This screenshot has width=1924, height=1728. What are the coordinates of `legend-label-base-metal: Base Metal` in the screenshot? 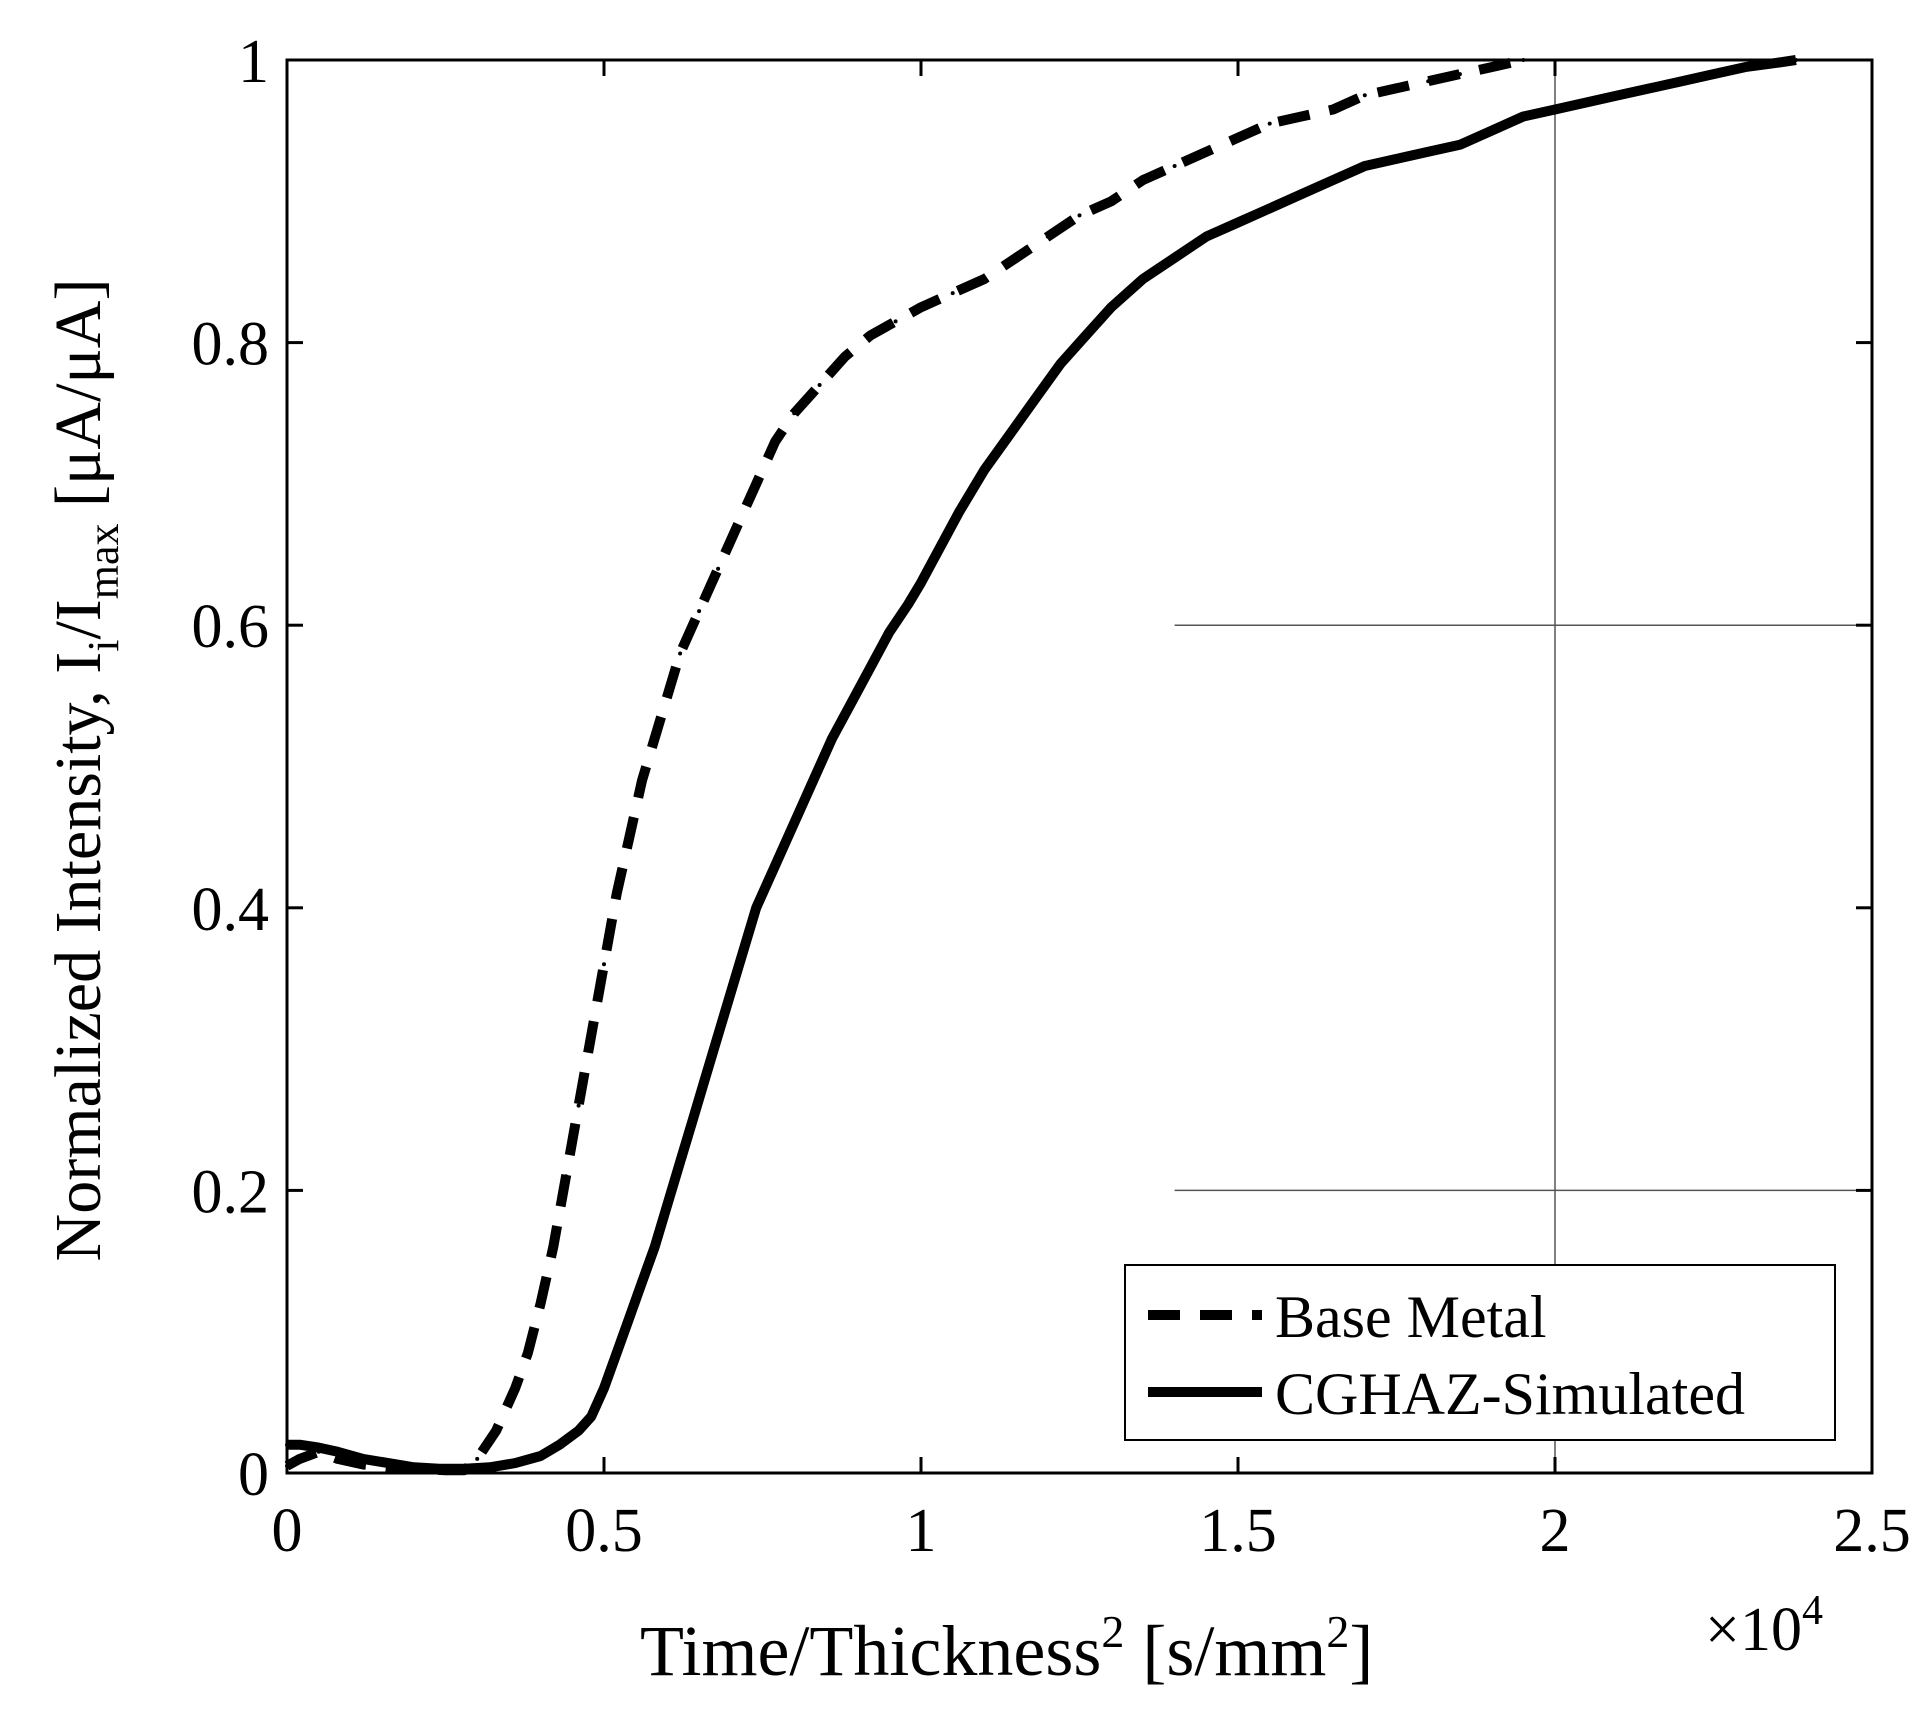 It's located at (1411, 1317).